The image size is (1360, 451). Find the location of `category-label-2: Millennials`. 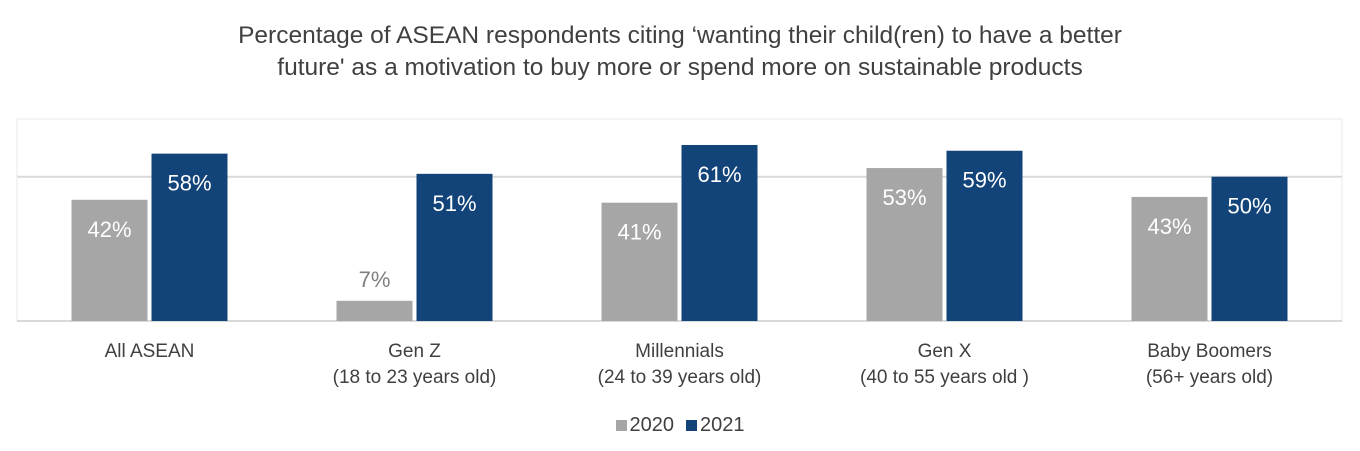

category-label-2: Millennials is located at coordinates (679, 351).